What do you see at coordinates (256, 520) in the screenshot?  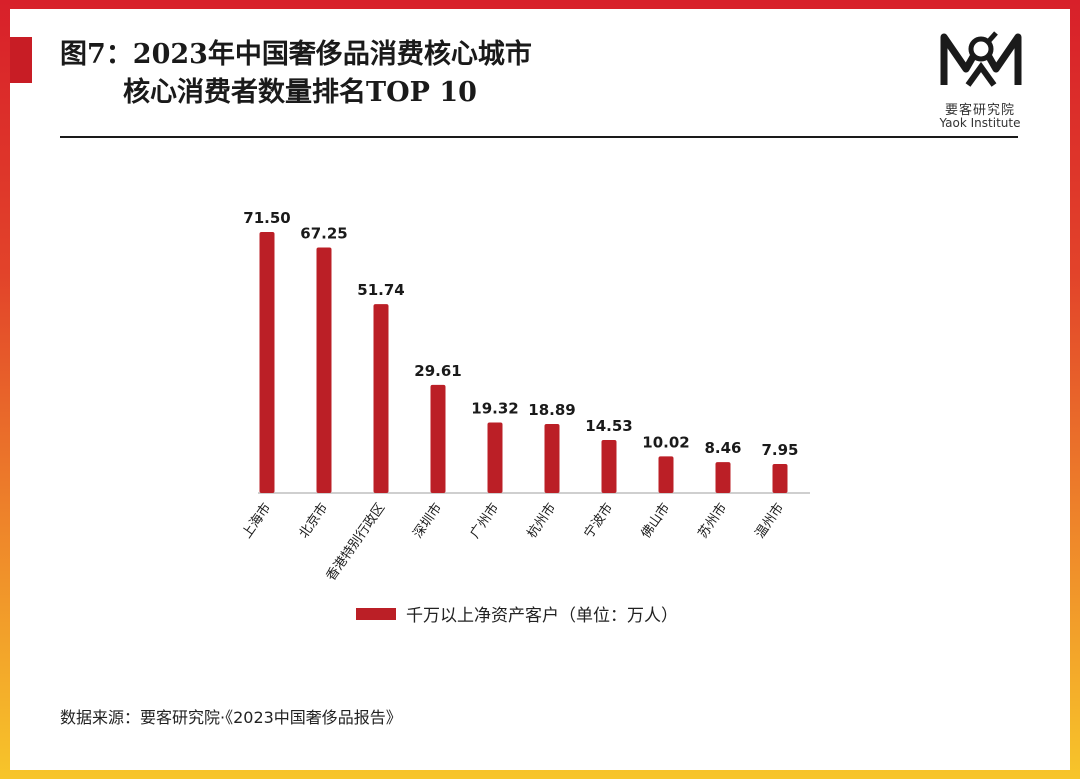 I see `category-label-0: 上海市` at bounding box center [256, 520].